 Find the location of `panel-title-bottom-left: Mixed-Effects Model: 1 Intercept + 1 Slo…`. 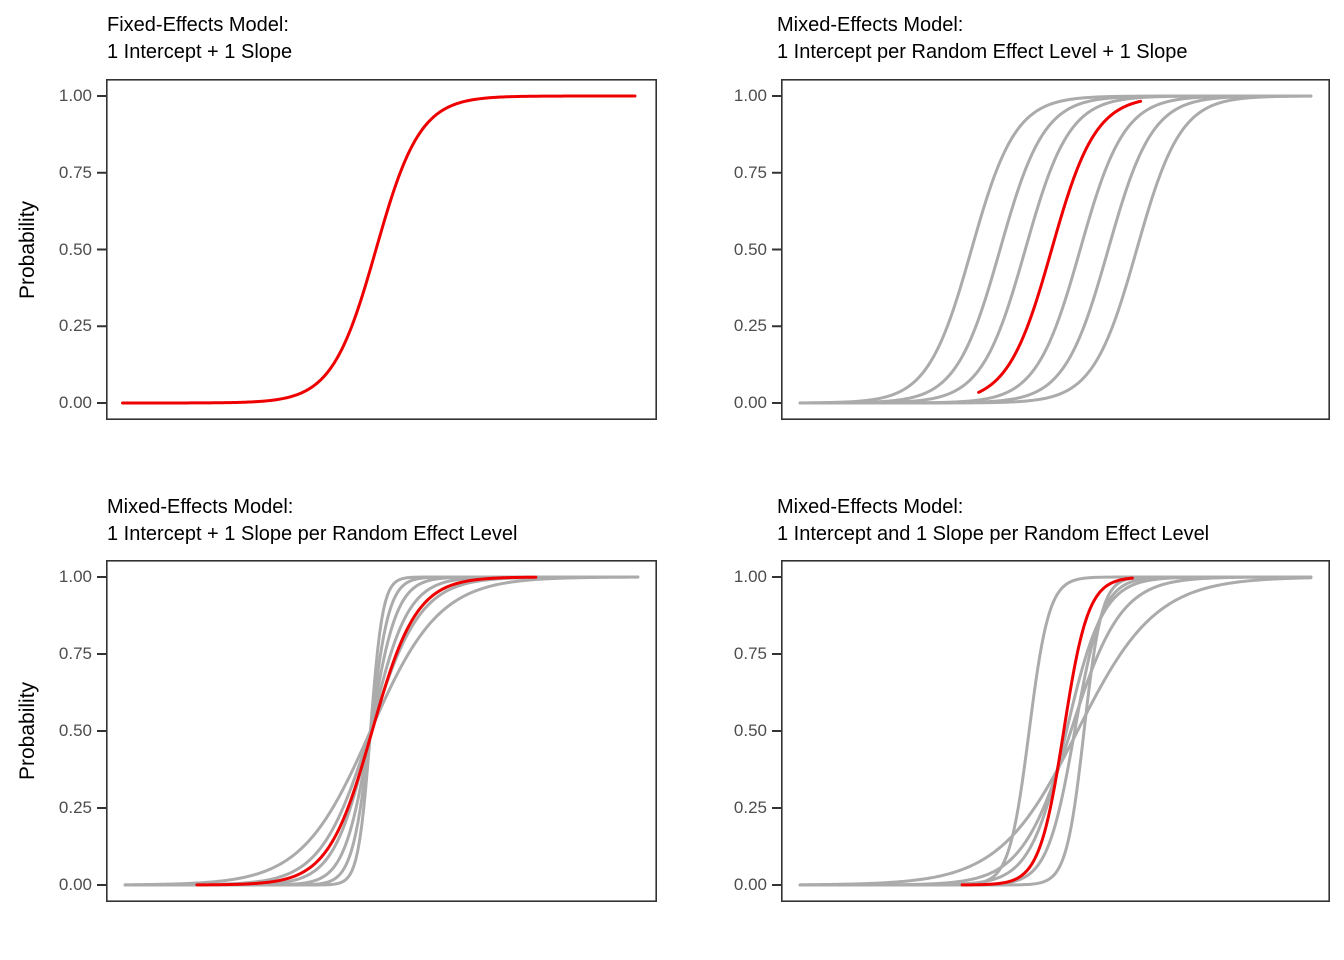

panel-title-bottom-left: Mixed-Effects Model: 1 Intercept + 1 Slo… is located at coordinates (312, 521).